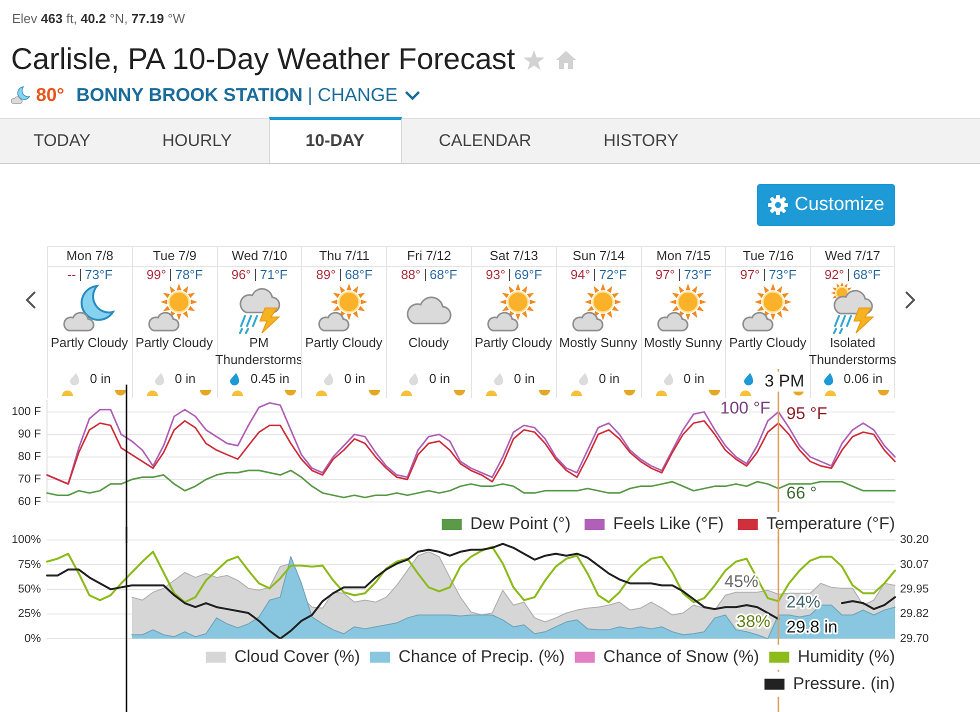 This screenshot has width=980, height=712. What do you see at coordinates (852, 351) in the screenshot?
I see `text: Isolated Thunderstorms` at bounding box center [852, 351].